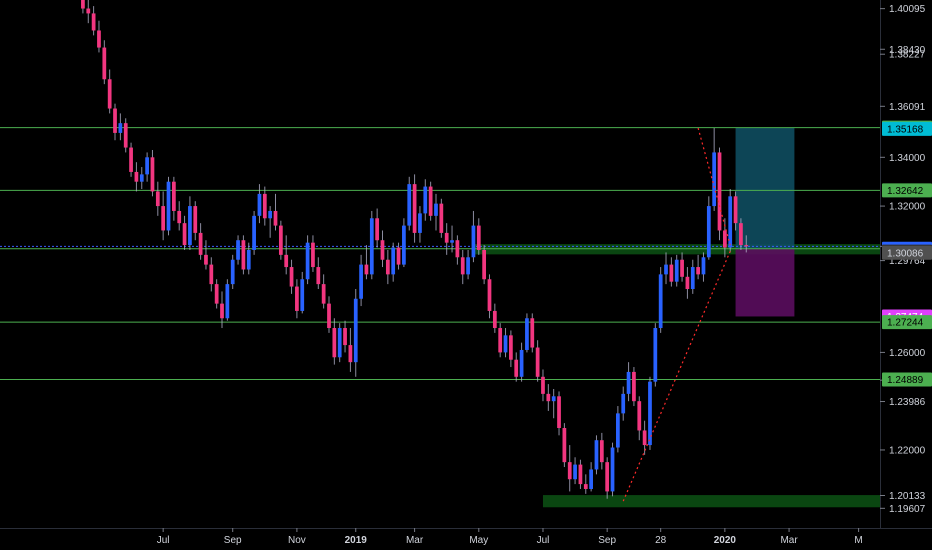 The height and width of the screenshot is (550, 932). What do you see at coordinates (765, 282) in the screenshot?
I see `position-stop-box` at bounding box center [765, 282].